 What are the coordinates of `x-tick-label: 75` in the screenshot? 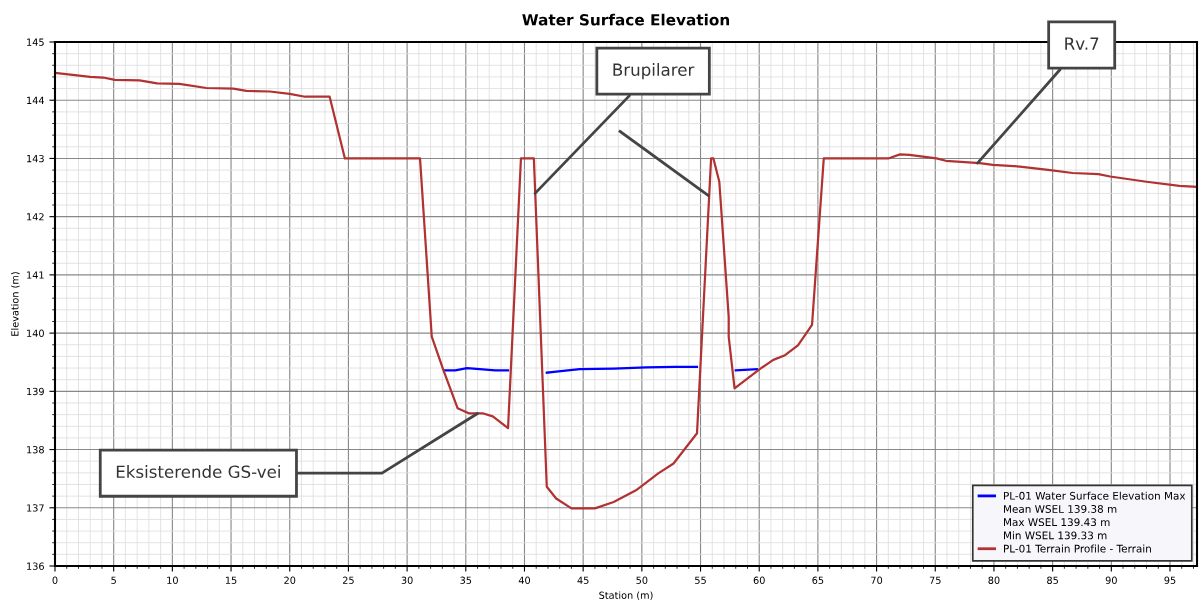 It's located at (935, 580).